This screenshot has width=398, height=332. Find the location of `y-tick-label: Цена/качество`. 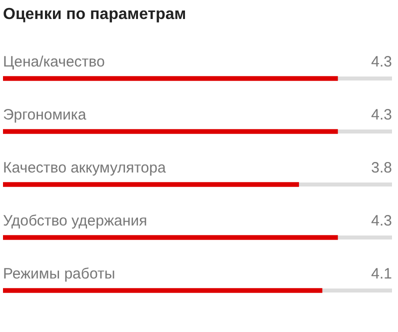

y-tick-label: Цена/качество is located at coordinates (54, 62).